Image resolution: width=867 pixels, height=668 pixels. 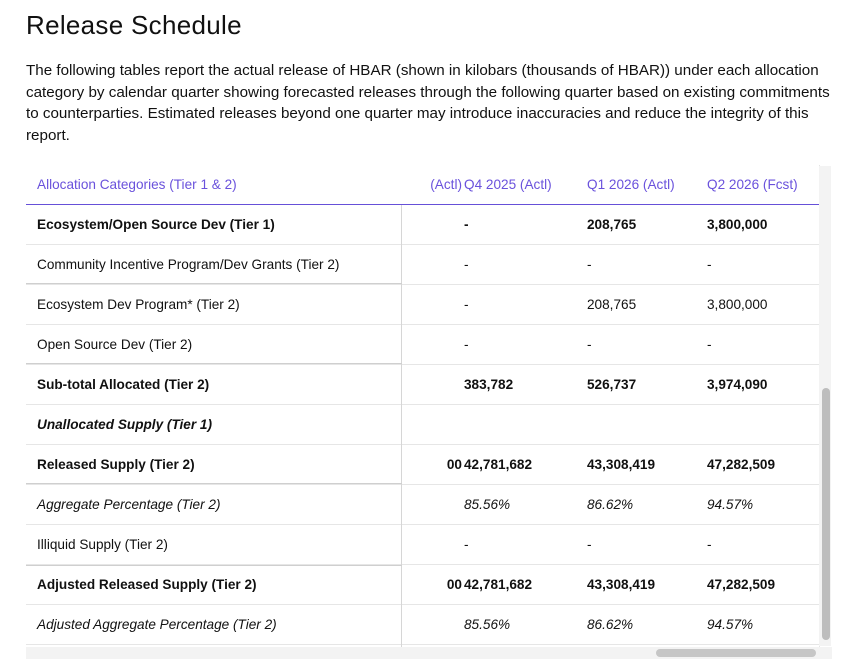 I want to click on header-clipped-column: (Actl), so click(x=446, y=184).